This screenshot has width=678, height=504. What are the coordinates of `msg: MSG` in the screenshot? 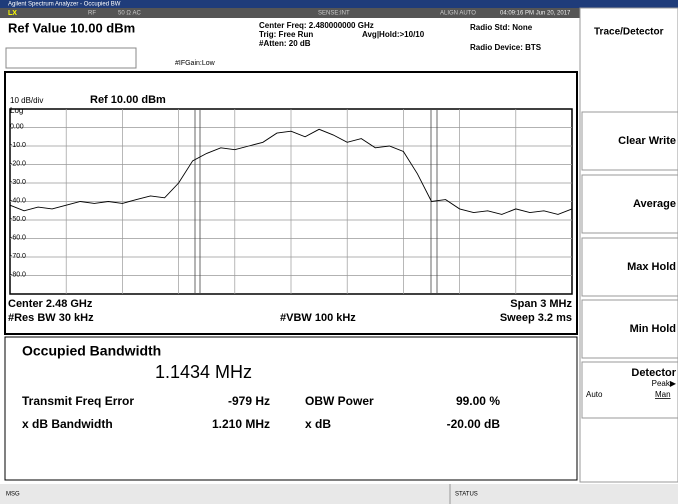 It's located at (13, 495).